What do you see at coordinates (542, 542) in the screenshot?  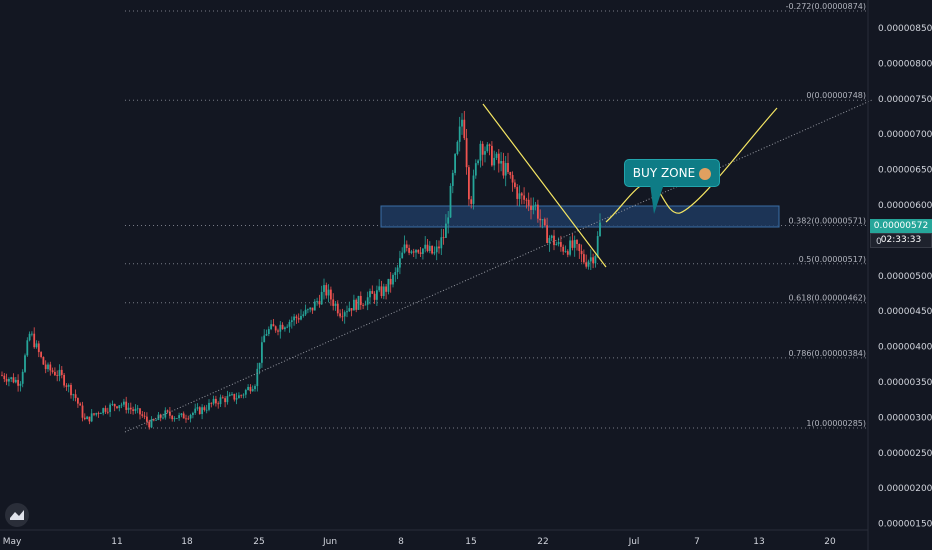 I see `time-tick-label: 22` at bounding box center [542, 542].